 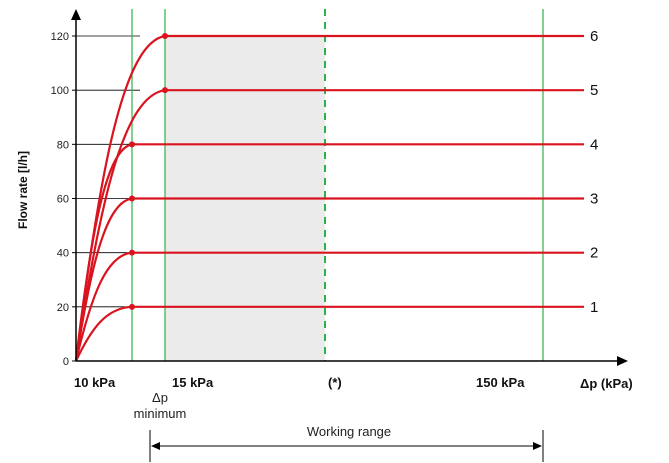 I want to click on min-label-dp: Δp, so click(x=160, y=397).